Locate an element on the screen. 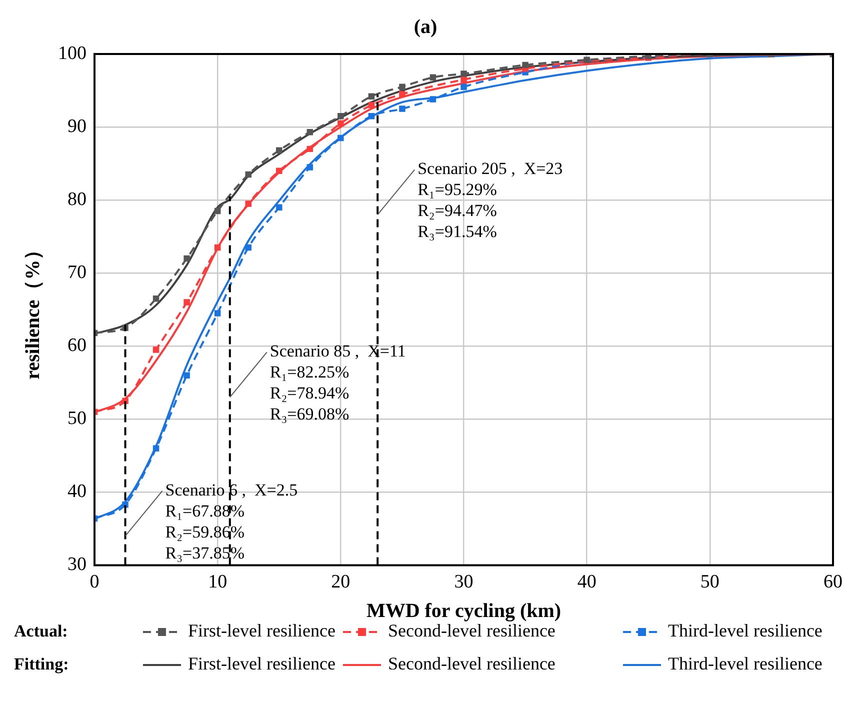 Image resolution: width=861 pixels, height=704 pixels. chart-title: (a) is located at coordinates (426, 27).